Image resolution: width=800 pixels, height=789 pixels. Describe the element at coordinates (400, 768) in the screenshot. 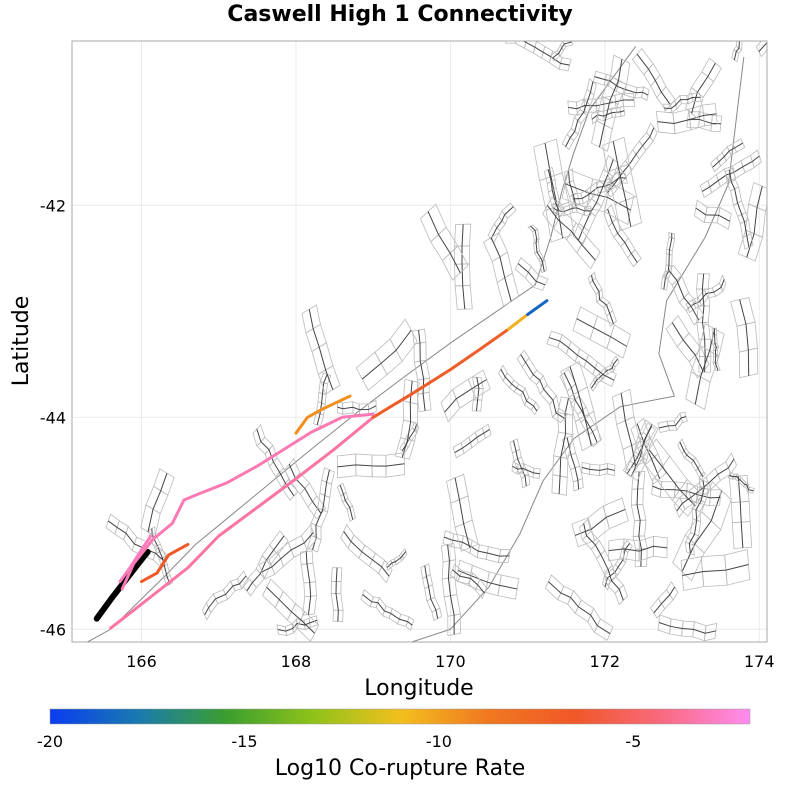

I see `colorbar-label: Log10 Co-rupture Rate` at that location.